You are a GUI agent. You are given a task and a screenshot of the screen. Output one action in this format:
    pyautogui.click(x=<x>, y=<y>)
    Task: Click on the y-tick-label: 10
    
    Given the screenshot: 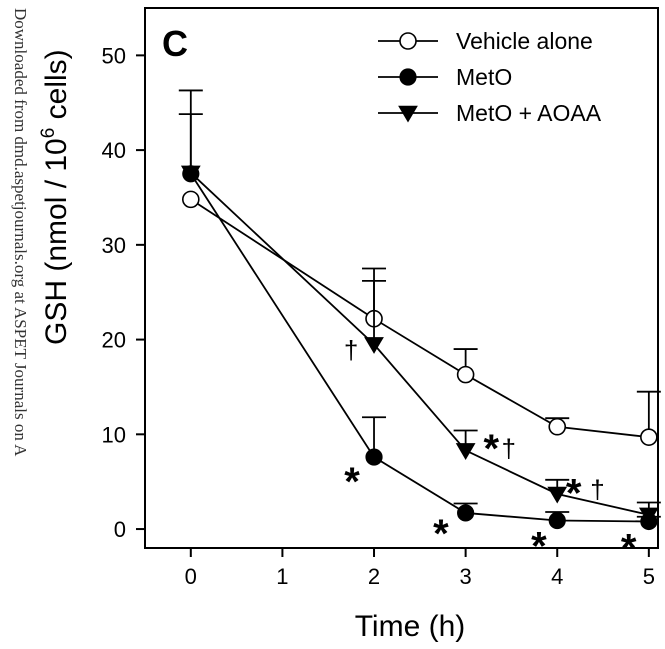 What is the action you would take?
    pyautogui.click(x=114, y=434)
    